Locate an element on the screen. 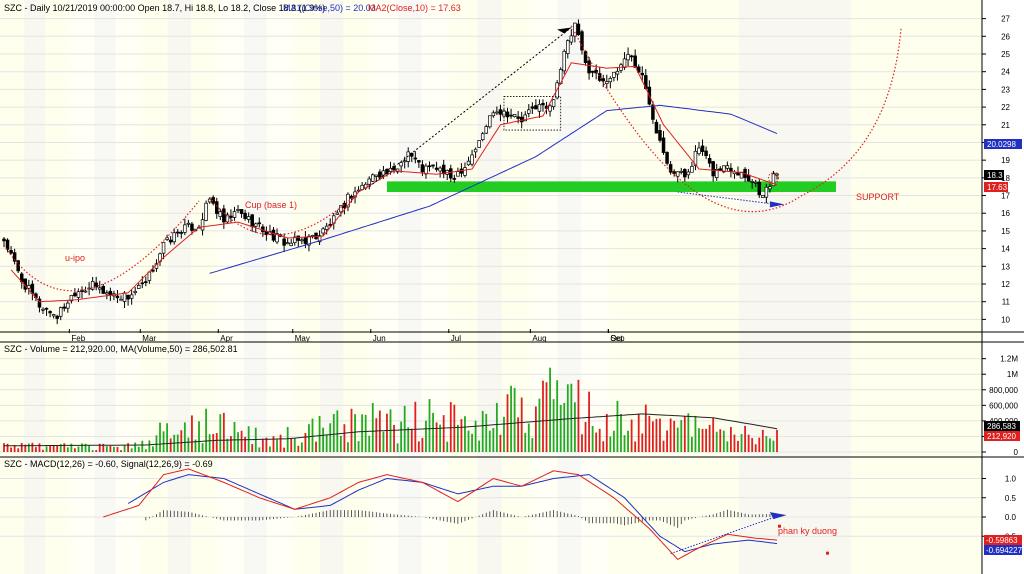 The image size is (1024, 574). support-zone is located at coordinates (611, 186).